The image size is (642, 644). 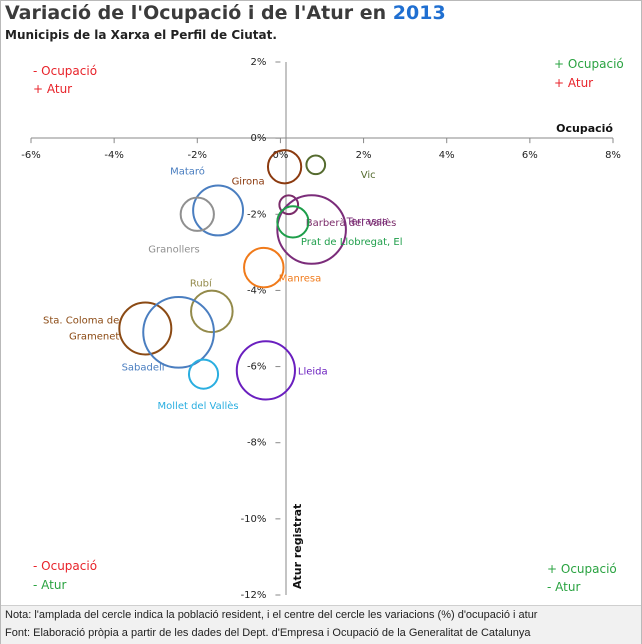 What do you see at coordinates (196, 13) in the screenshot?
I see `title-text: Variació de l'Ocupació i de l'Atur en` at bounding box center [196, 13].